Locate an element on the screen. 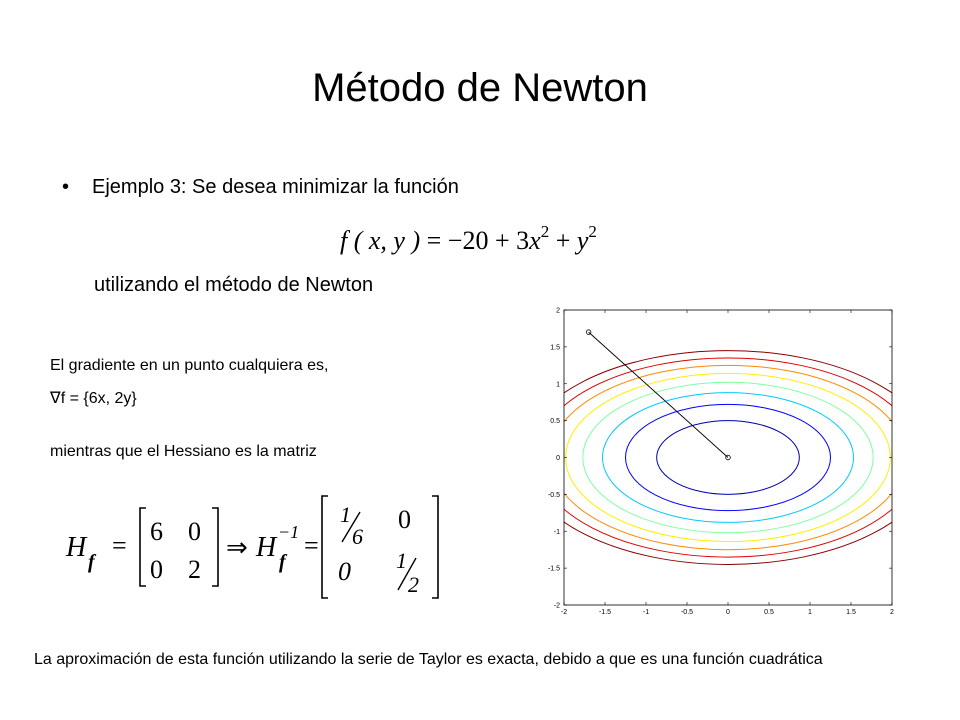 The width and height of the screenshot is (960, 720). y-tick-label: 0 is located at coordinates (558, 458).